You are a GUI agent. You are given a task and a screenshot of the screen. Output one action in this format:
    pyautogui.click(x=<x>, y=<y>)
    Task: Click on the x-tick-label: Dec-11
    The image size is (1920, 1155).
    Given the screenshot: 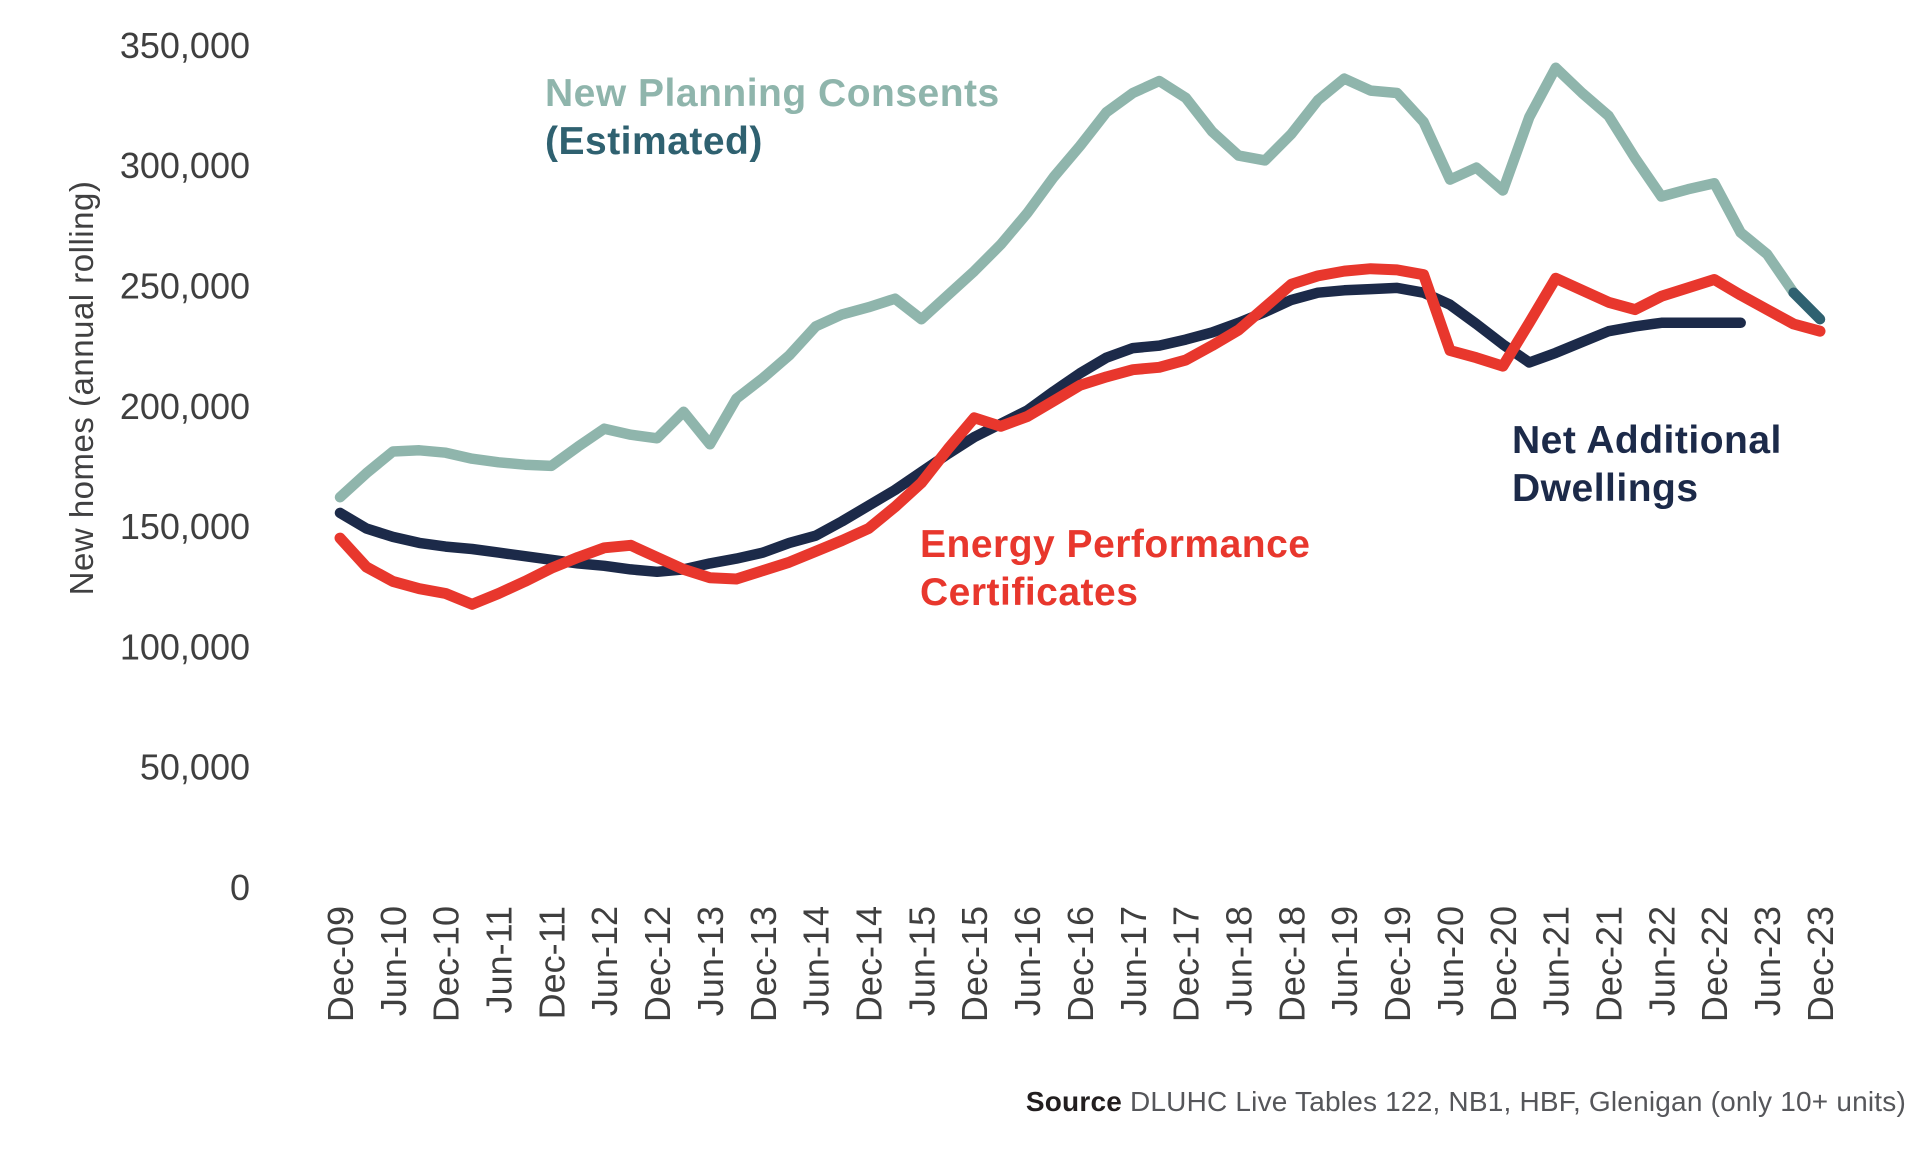 What is the action you would take?
    pyautogui.click(x=551, y=962)
    